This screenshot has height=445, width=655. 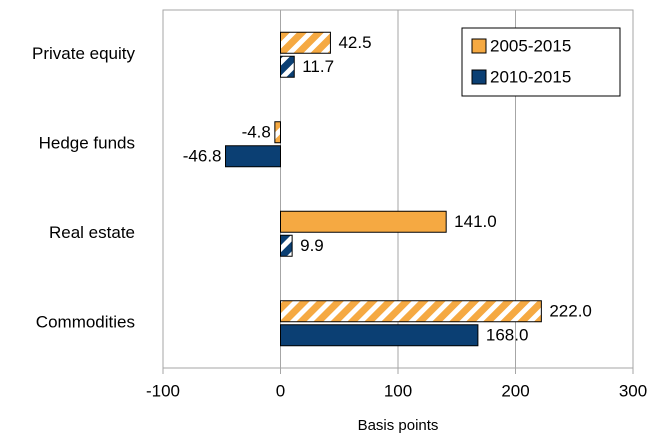 I want to click on value-label: 222.0, so click(x=570, y=311).